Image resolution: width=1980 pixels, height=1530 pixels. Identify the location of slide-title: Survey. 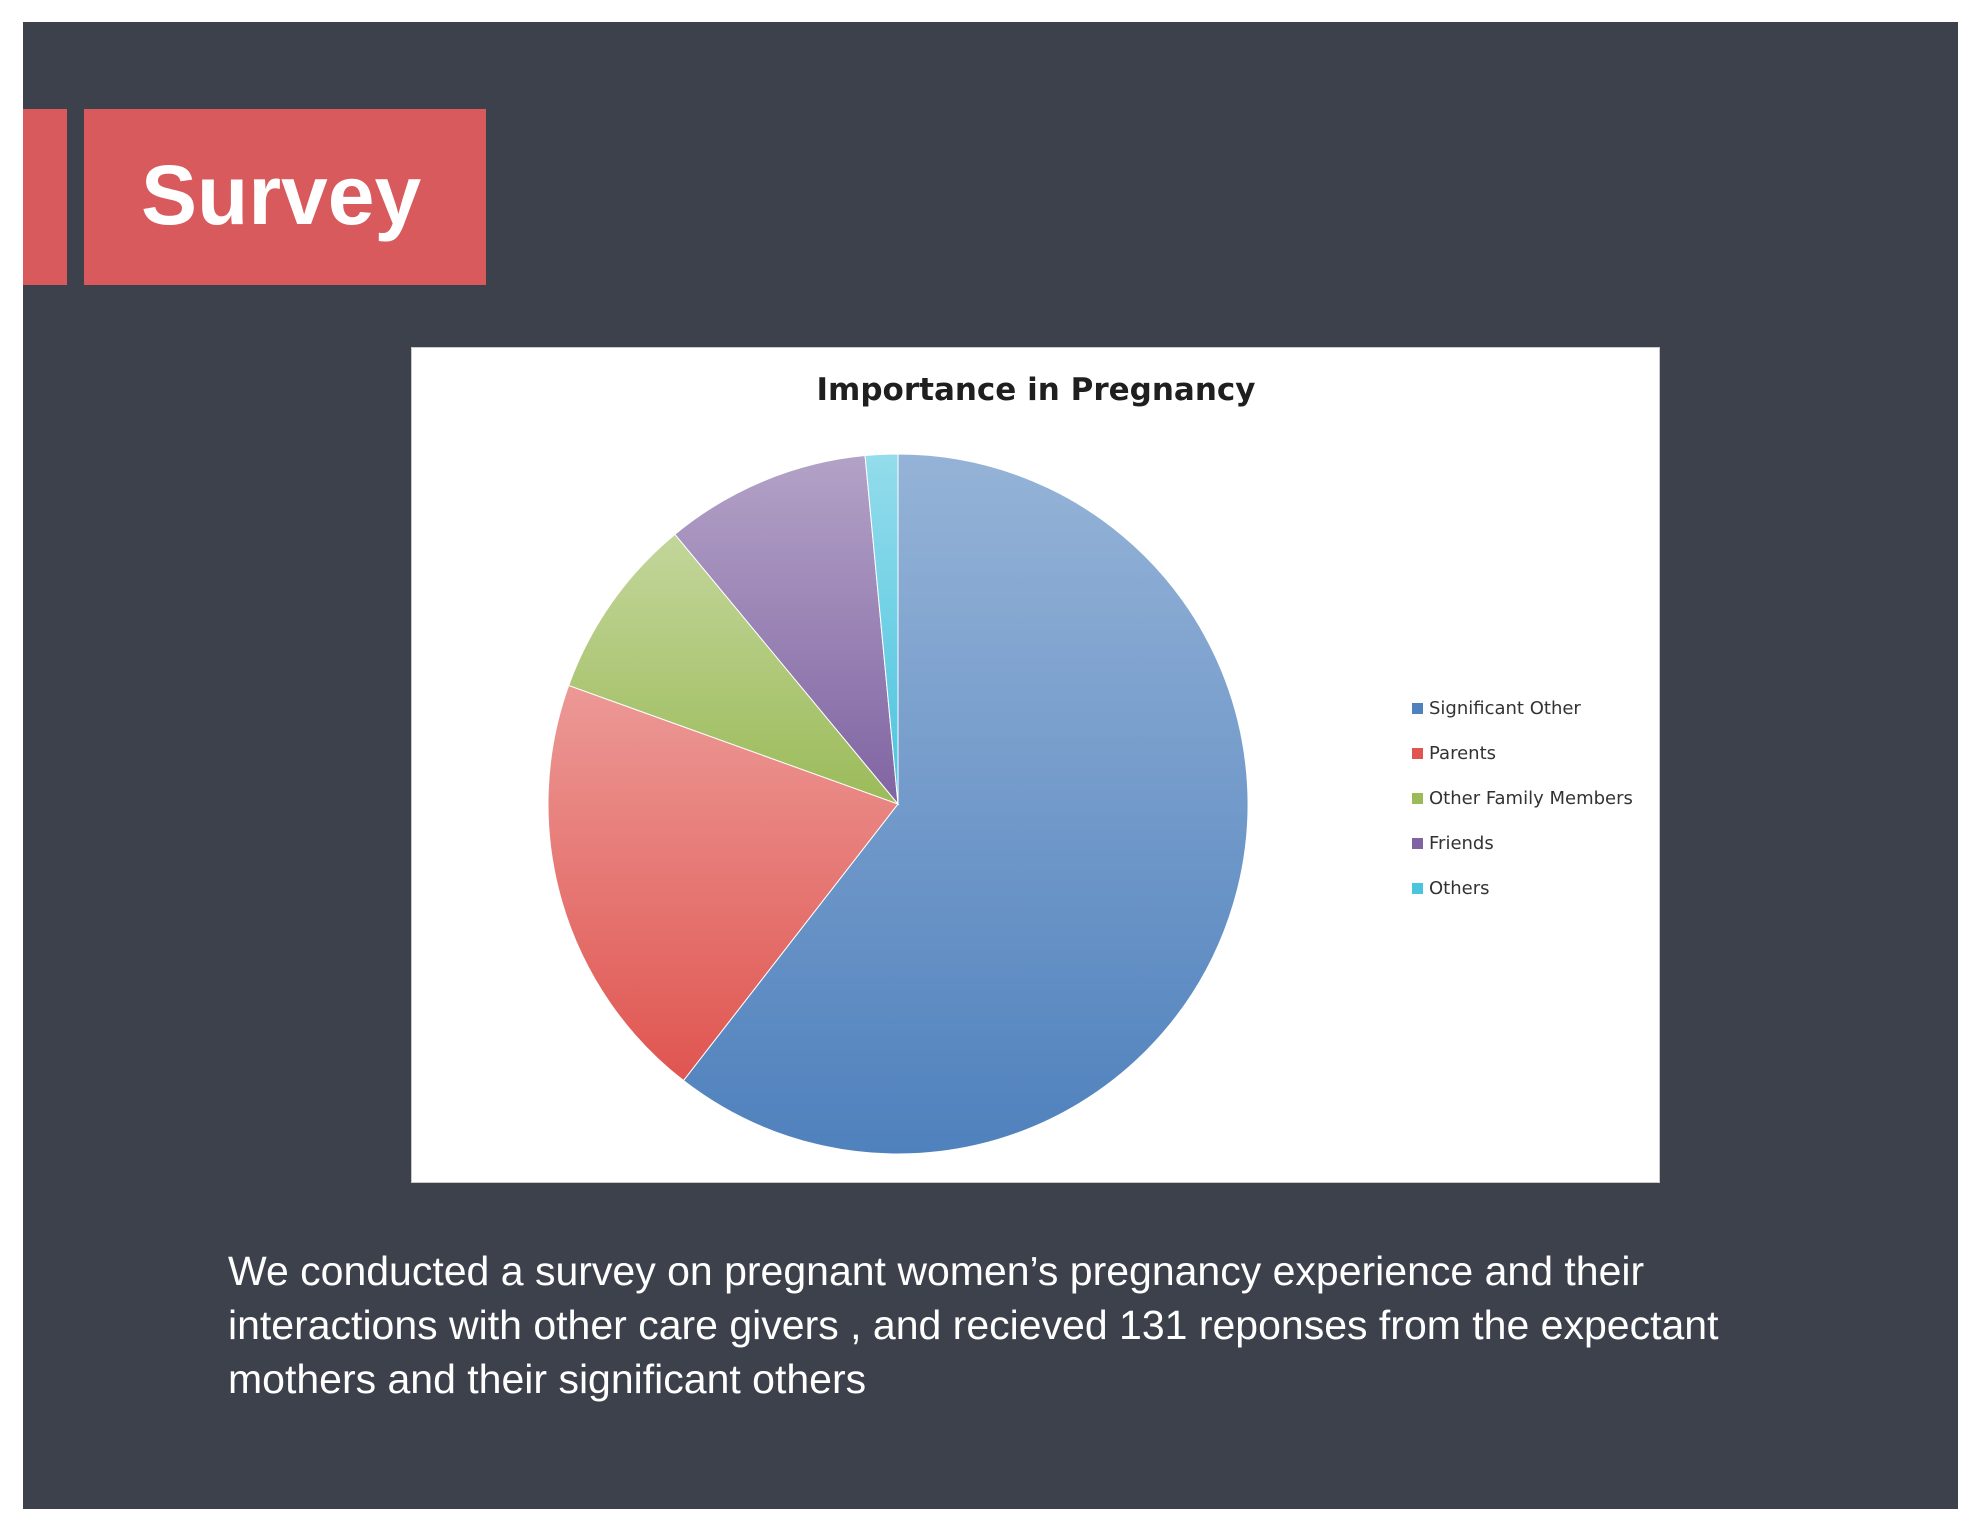
(281, 195).